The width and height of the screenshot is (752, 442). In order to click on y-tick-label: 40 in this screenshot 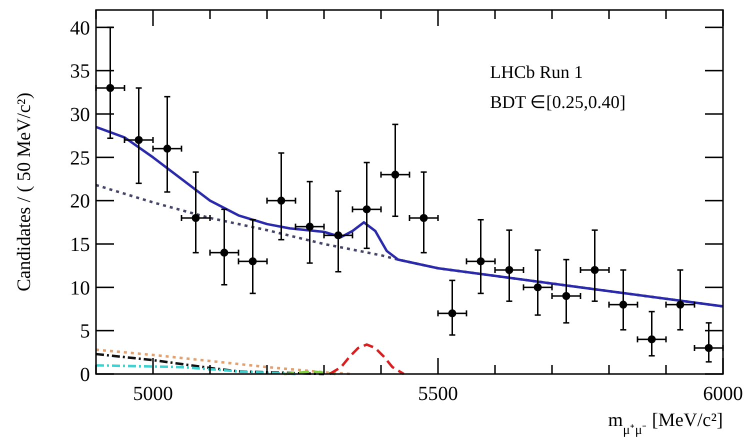, I will do `click(80, 28)`.